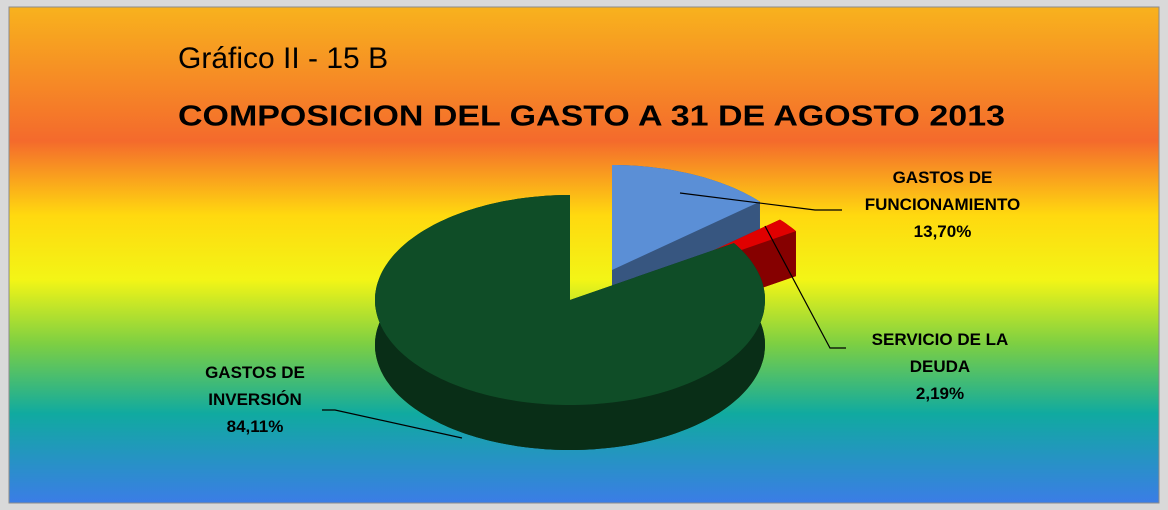 Image resolution: width=1168 pixels, height=510 pixels. What do you see at coordinates (942, 191) in the screenshot?
I see `category-label: GASTOS DE FUNCIONAMIENTO` at bounding box center [942, 191].